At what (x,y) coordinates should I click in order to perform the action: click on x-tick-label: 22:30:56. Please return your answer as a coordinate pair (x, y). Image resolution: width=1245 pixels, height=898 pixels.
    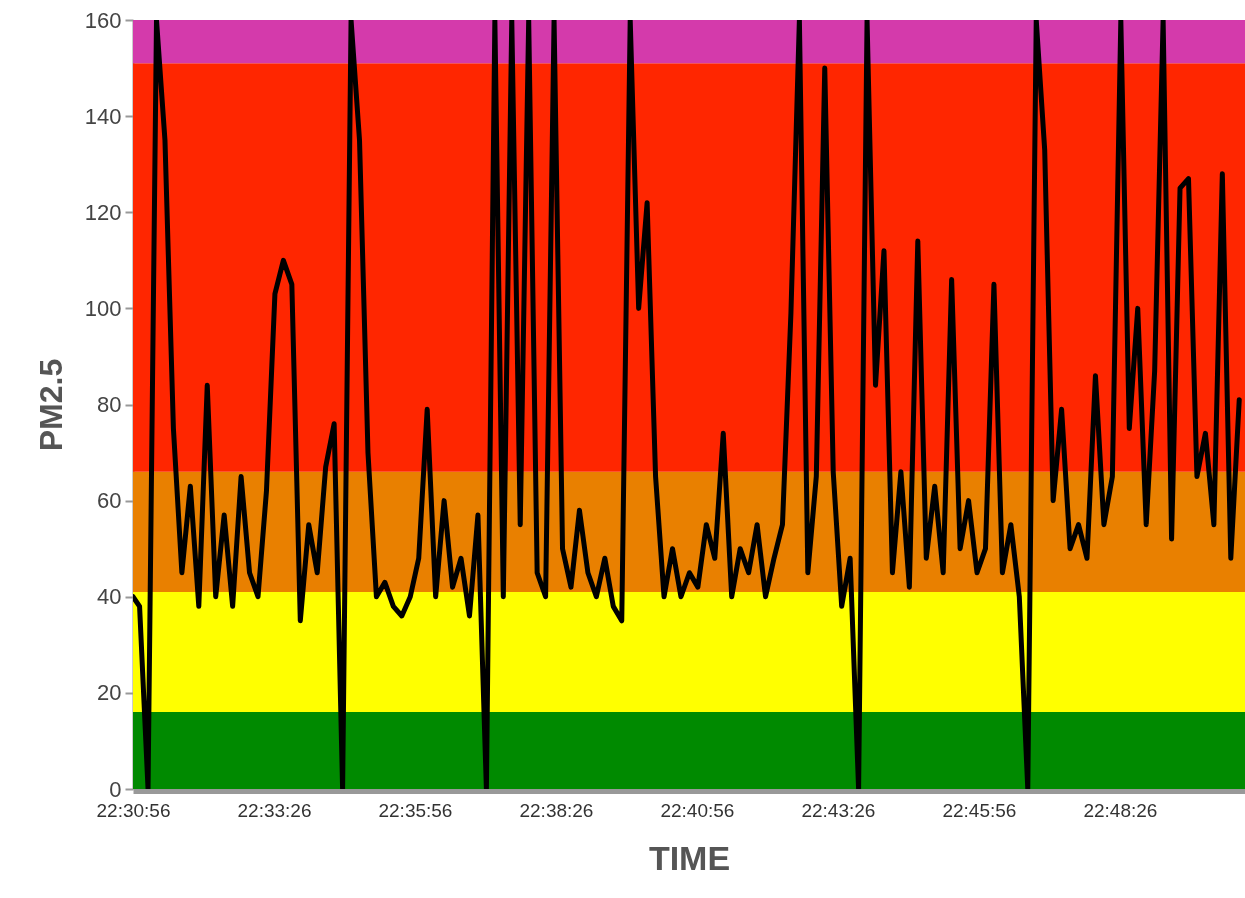
    Looking at the image, I should click on (133, 810).